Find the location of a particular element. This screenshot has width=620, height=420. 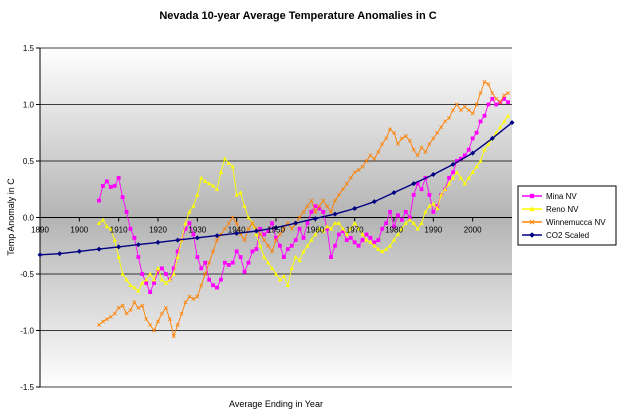

x-tick-label-1: 1900 is located at coordinates (79, 230).